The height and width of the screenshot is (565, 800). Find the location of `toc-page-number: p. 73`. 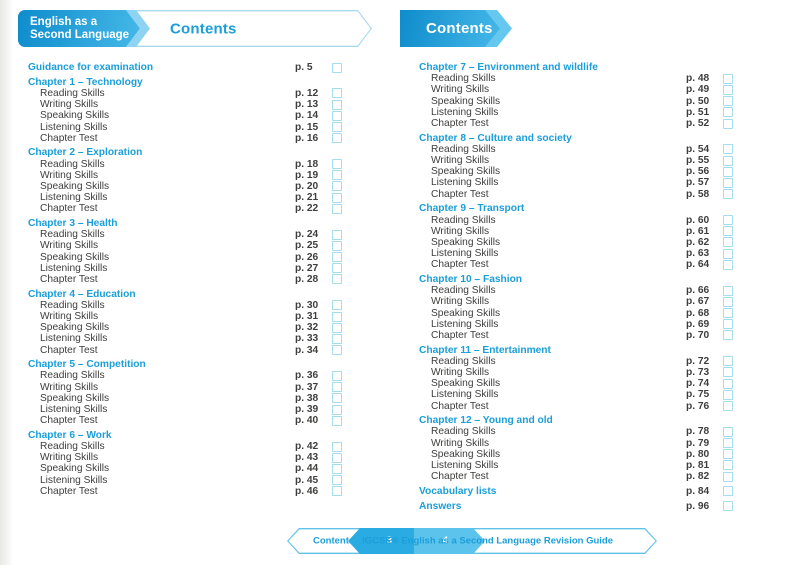

toc-page-number: p. 73 is located at coordinates (698, 372).